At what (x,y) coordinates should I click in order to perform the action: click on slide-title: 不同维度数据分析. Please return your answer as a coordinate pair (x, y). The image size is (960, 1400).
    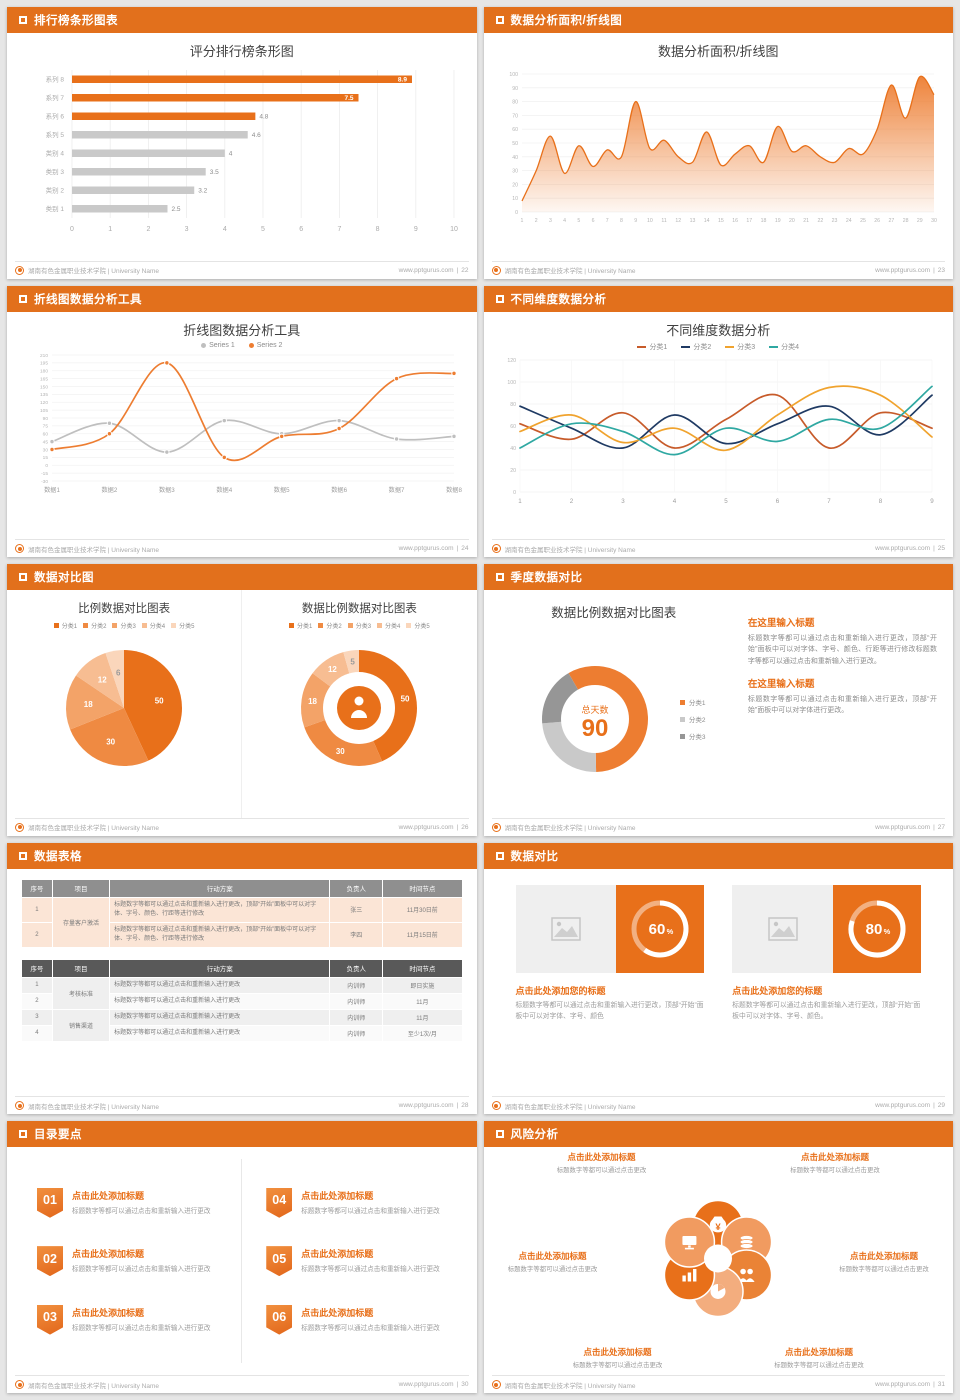
    Looking at the image, I should click on (558, 299).